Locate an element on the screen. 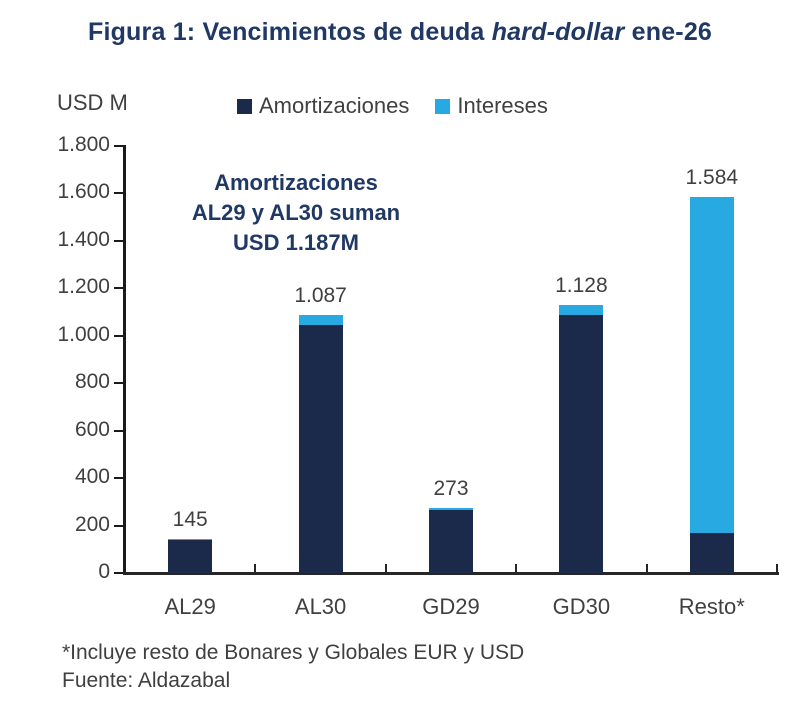 The height and width of the screenshot is (712, 800). y-axis-tick-label: 1.200 is located at coordinates (83, 287).